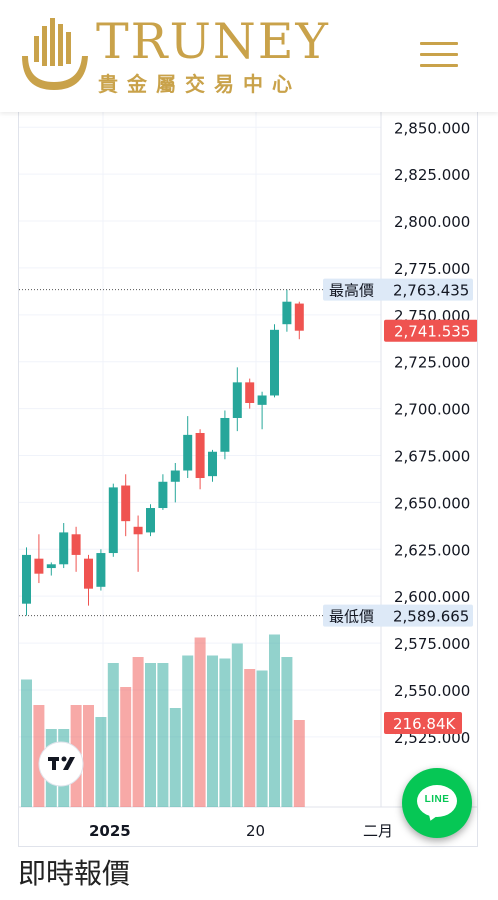 Image resolution: width=498 pixels, height=900 pixels. Describe the element at coordinates (64, 759) in the screenshot. I see `tradingview-logo-dot` at that location.